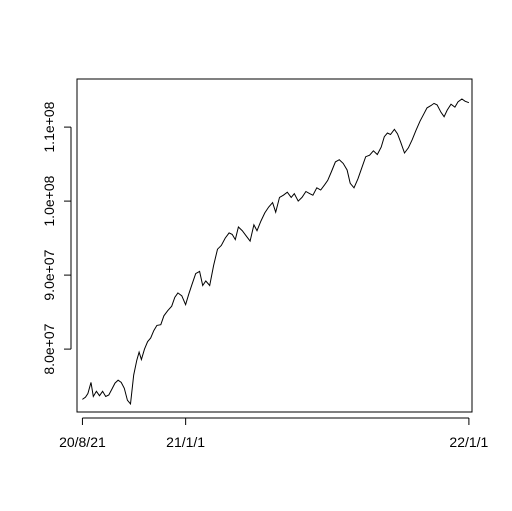 This screenshot has width=512, height=511. Describe the element at coordinates (49, 274) in the screenshot. I see `y-tick-label: 9.0e+07` at that location.